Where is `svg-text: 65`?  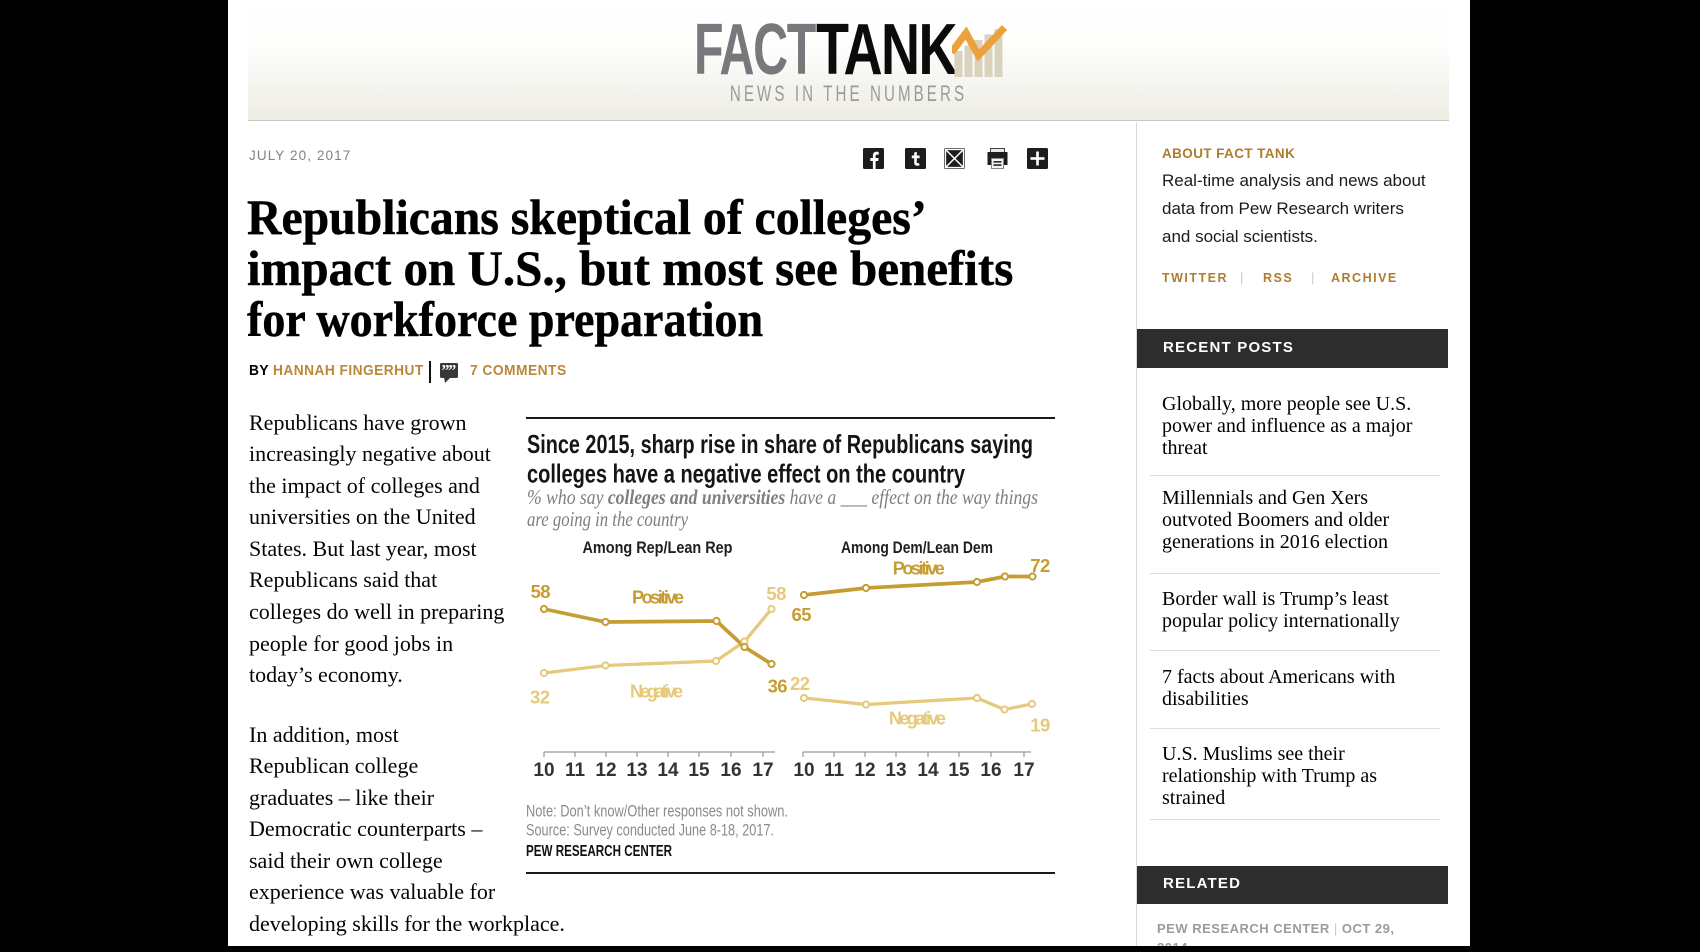
svg-text: 65 is located at coordinates (802, 614).